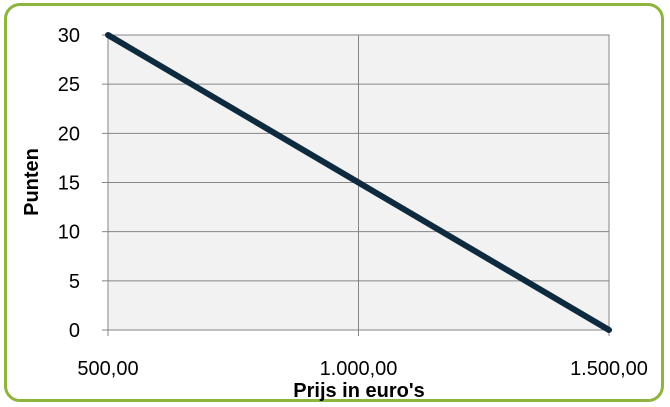  What do you see at coordinates (609, 369) in the screenshot?
I see `x-tick-label: 1.500,00` at bounding box center [609, 369].